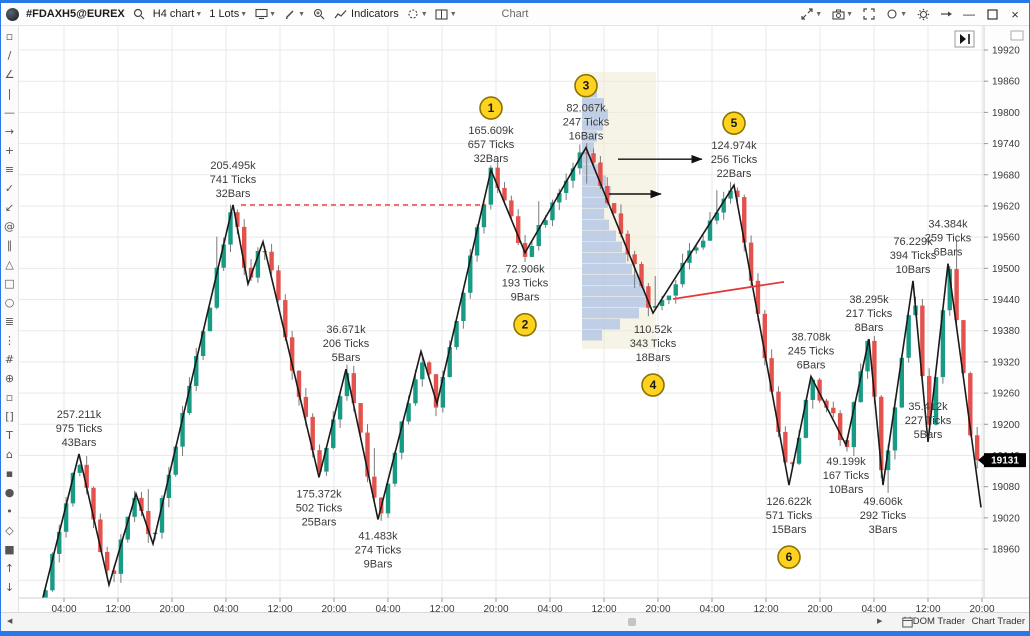  Describe the element at coordinates (10, 621) in the screenshot. I see `scroll-left-arrow: ◀` at that location.